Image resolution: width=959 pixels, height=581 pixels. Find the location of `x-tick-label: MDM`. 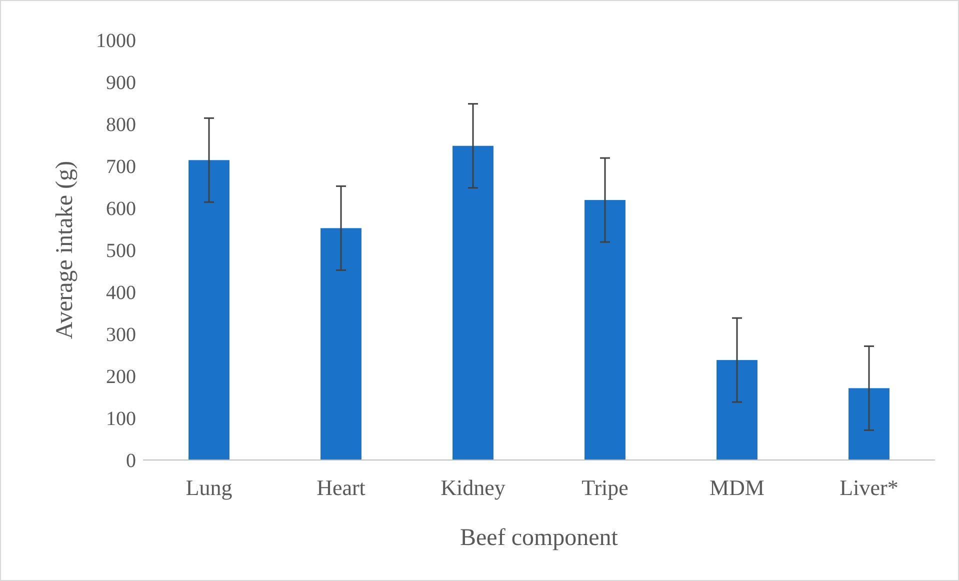

x-tick-label: MDM is located at coordinates (737, 487).